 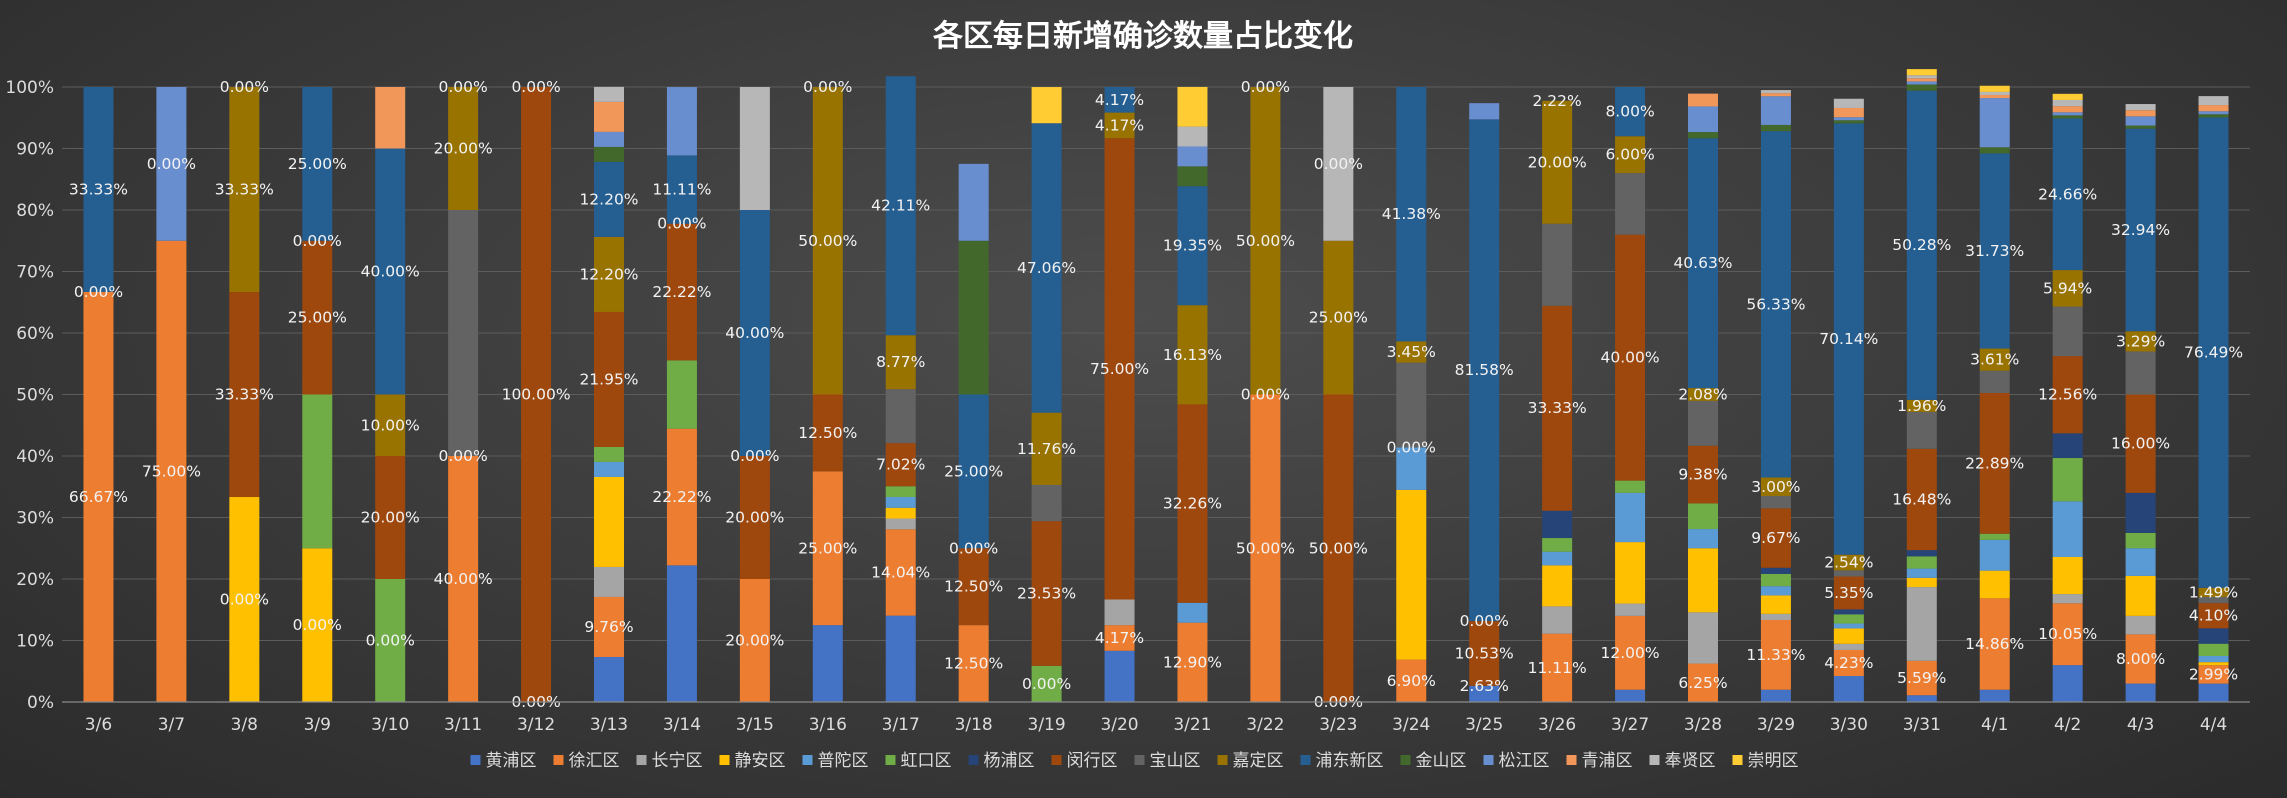 I want to click on data-label: 40.00%, so click(x=1630, y=358).